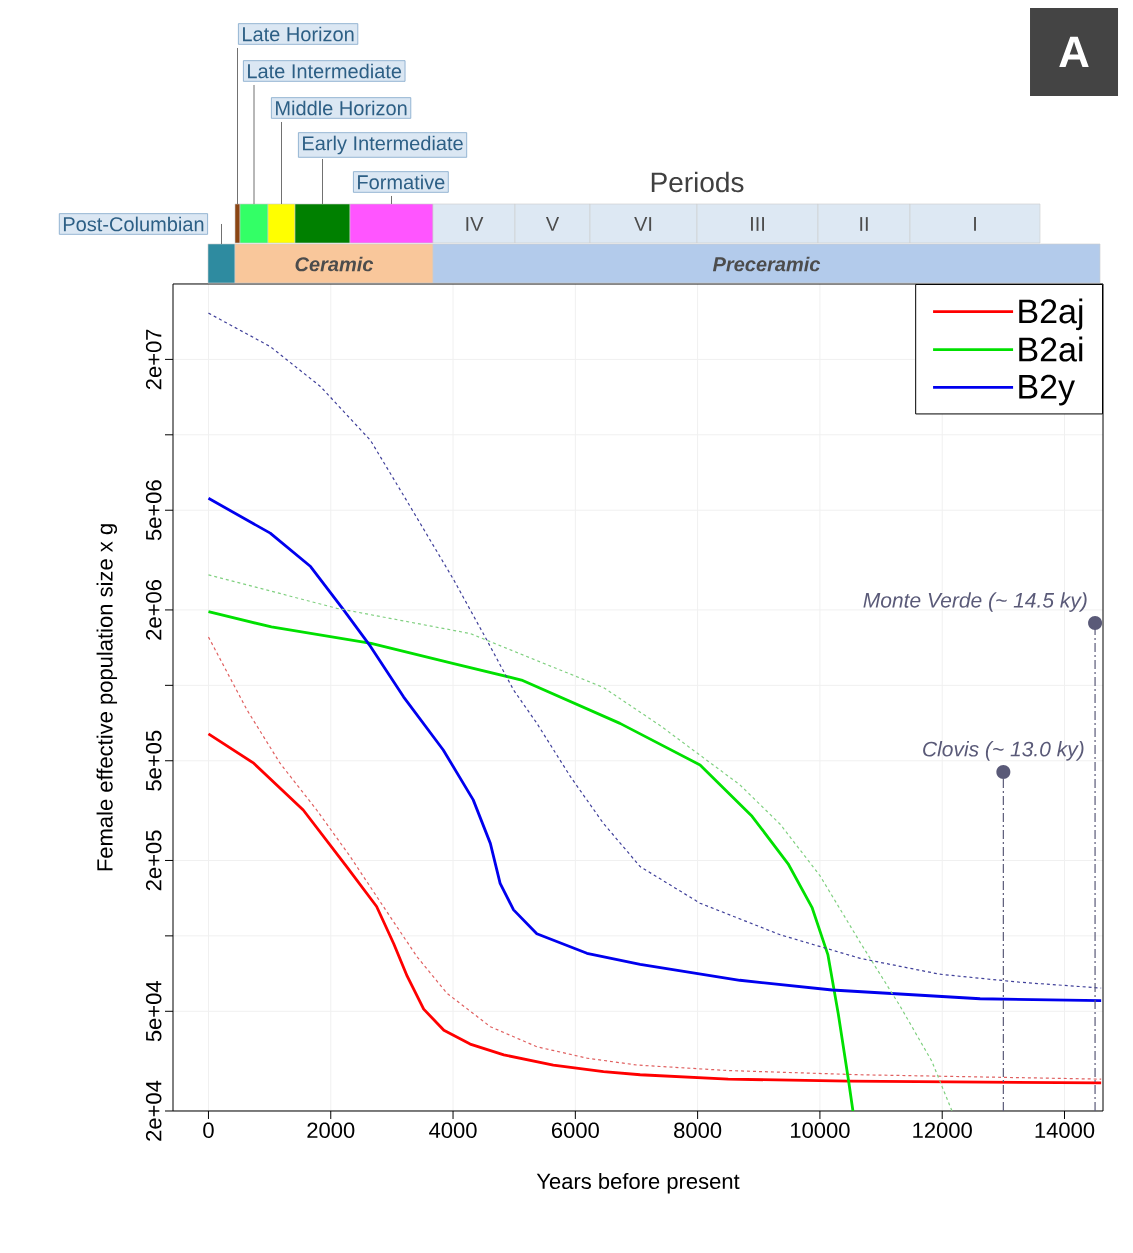 The image size is (1133, 1253). I want to click on text: III, so click(758, 224).